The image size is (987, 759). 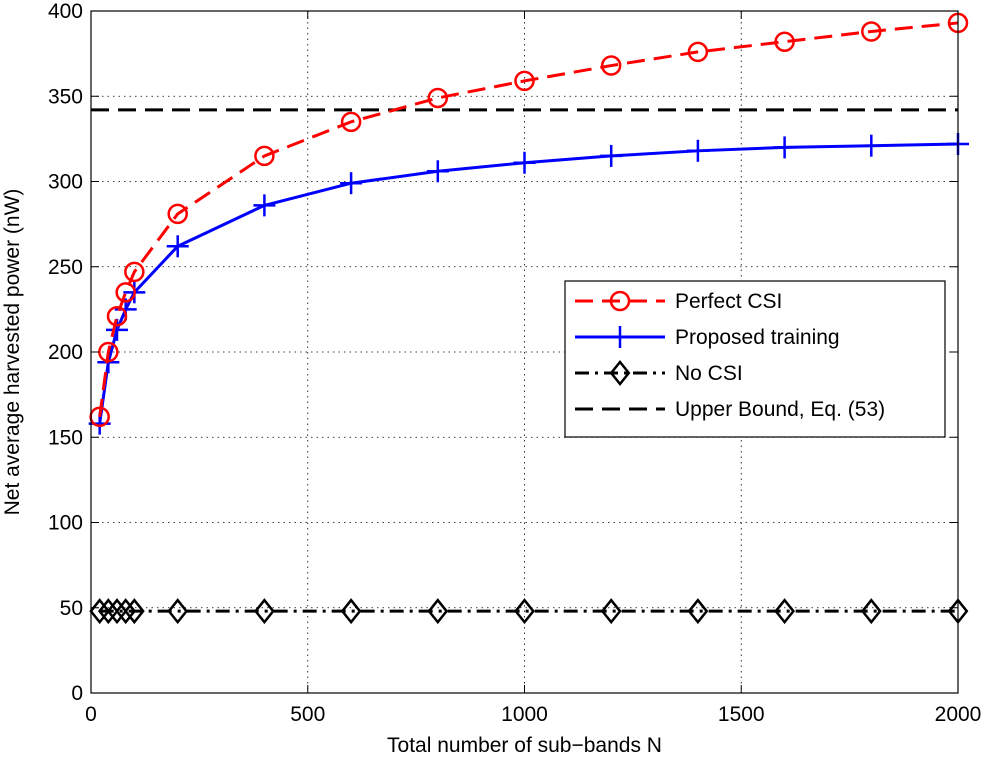 I want to click on legend-label: No CSI, so click(x=709, y=373).